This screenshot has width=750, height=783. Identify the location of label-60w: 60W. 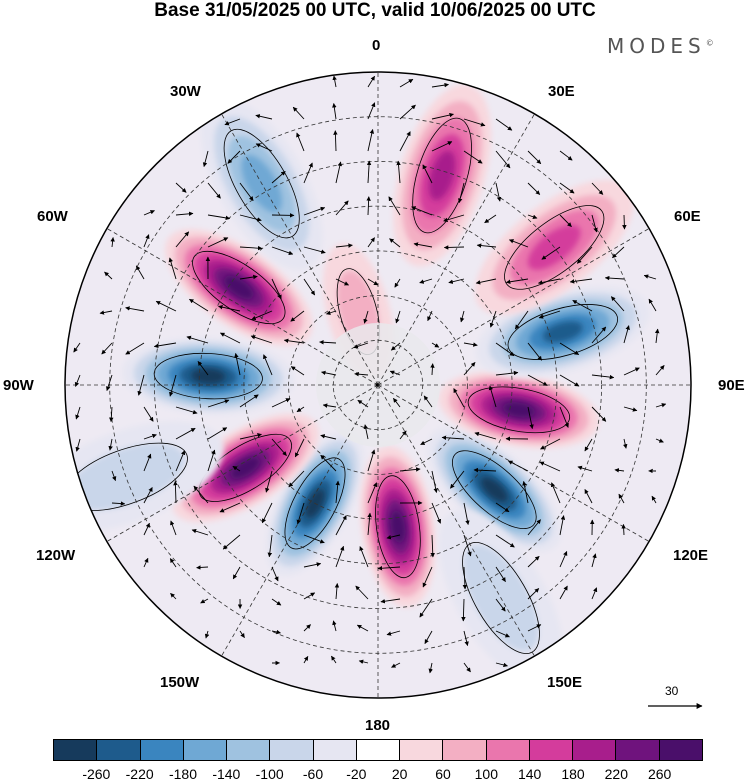
(52, 216).